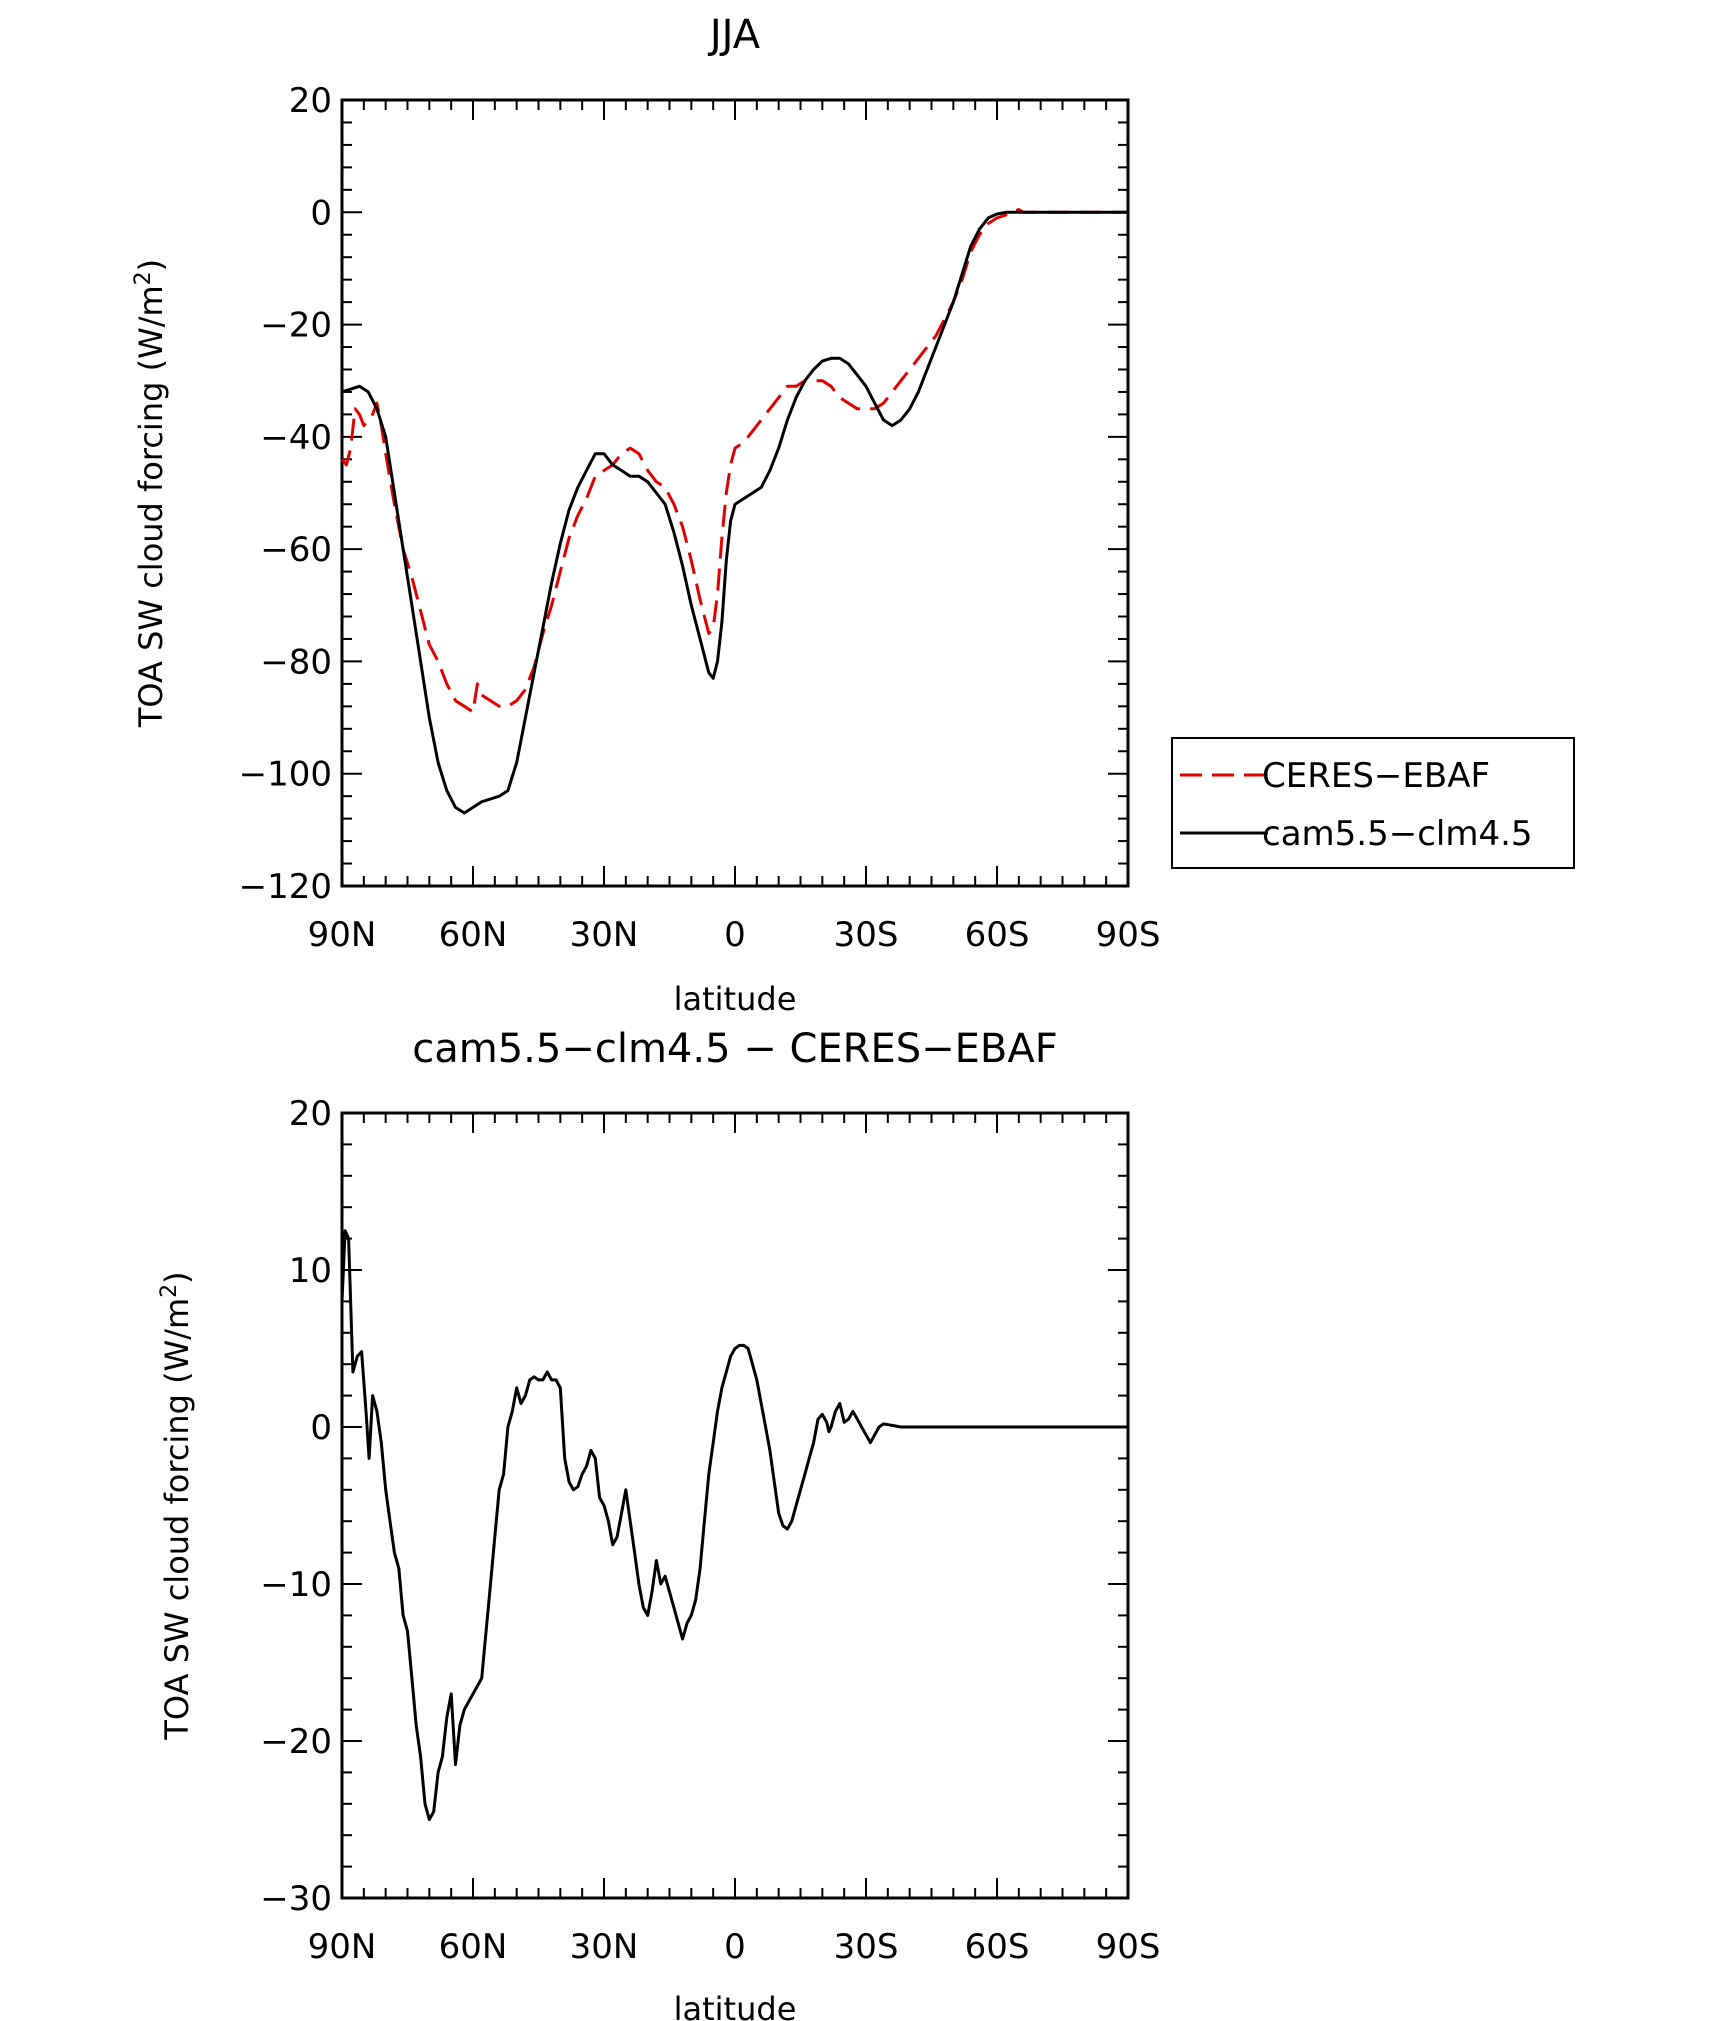 This screenshot has height=2021, width=1710. Describe the element at coordinates (734, 35) in the screenshot. I see `chart-title: JJA` at that location.